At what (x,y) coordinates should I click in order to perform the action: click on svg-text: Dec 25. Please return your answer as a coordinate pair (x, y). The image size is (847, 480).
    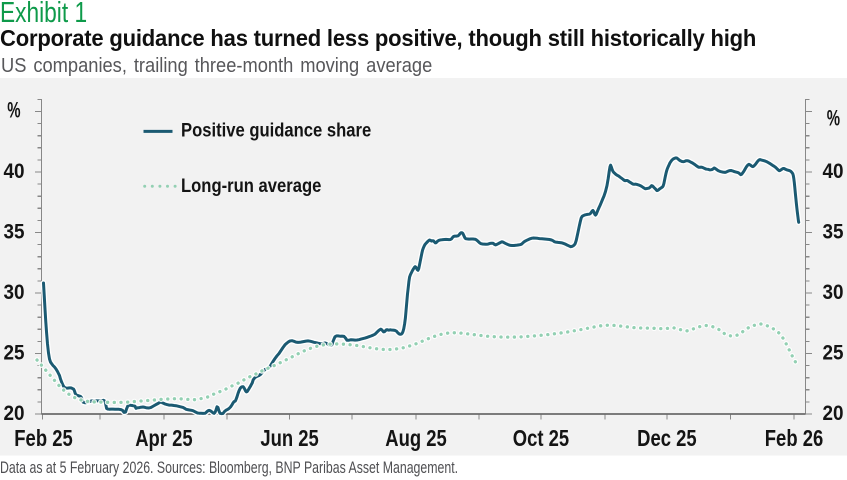
    Looking at the image, I should click on (667, 439).